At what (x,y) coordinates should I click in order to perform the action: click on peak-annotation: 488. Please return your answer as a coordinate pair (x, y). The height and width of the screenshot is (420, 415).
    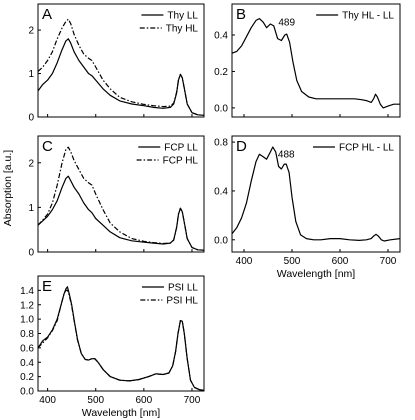
    Looking at the image, I should click on (286, 155).